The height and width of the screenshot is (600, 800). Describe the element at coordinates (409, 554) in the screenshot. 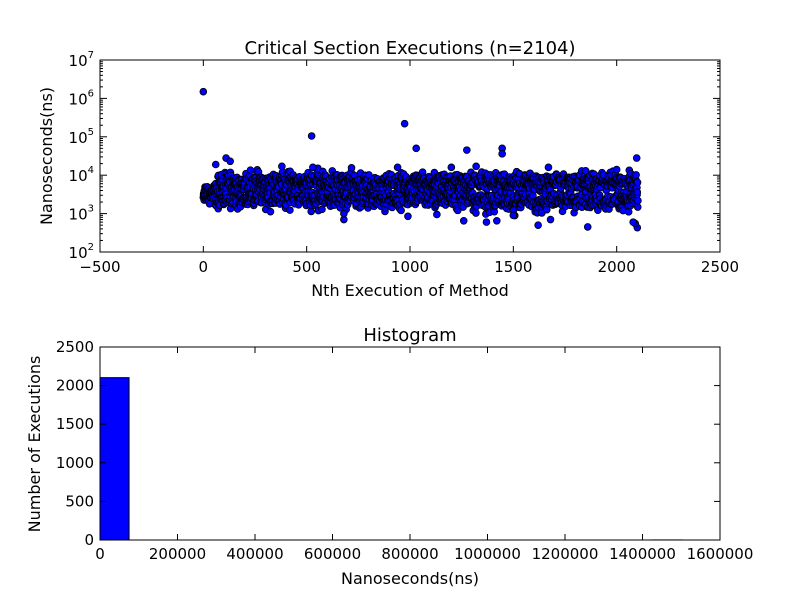

I see `histogram-x-tick-label: 800000` at that location.